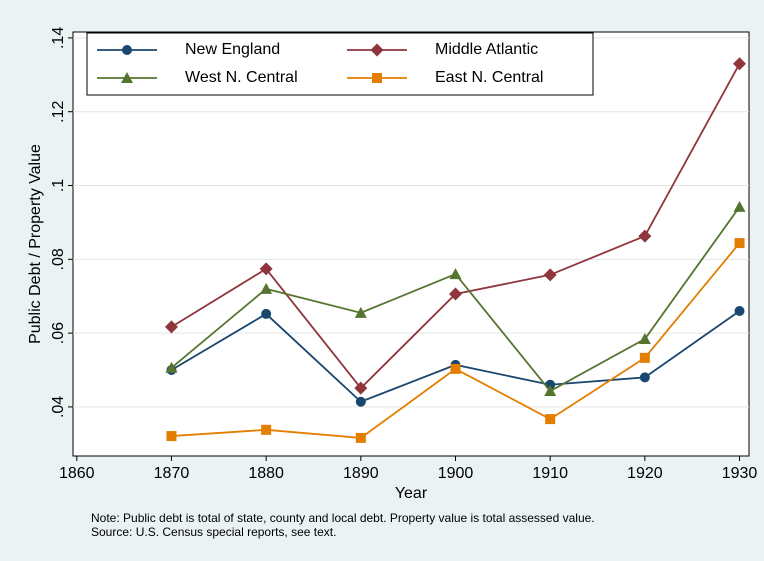  I want to click on y-tick-label: .1, so click(58, 185).